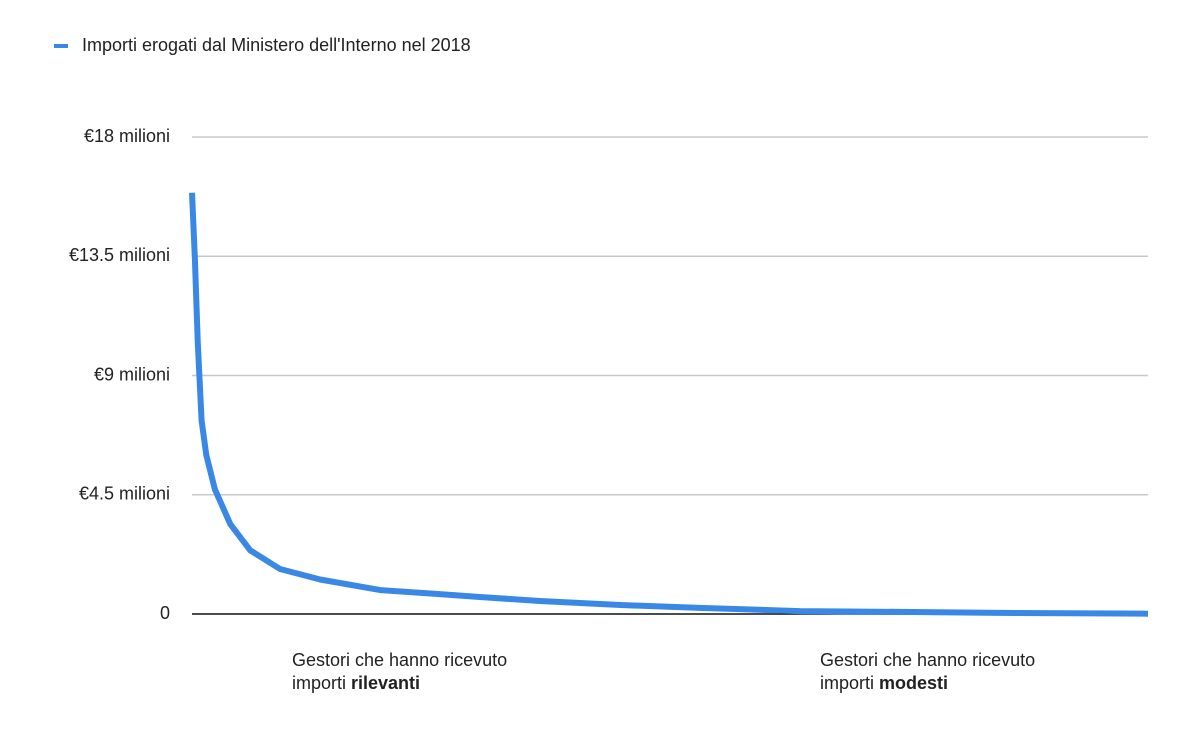  Describe the element at coordinates (913, 683) in the screenshot. I see `annotation-emphasis: modesti` at that location.